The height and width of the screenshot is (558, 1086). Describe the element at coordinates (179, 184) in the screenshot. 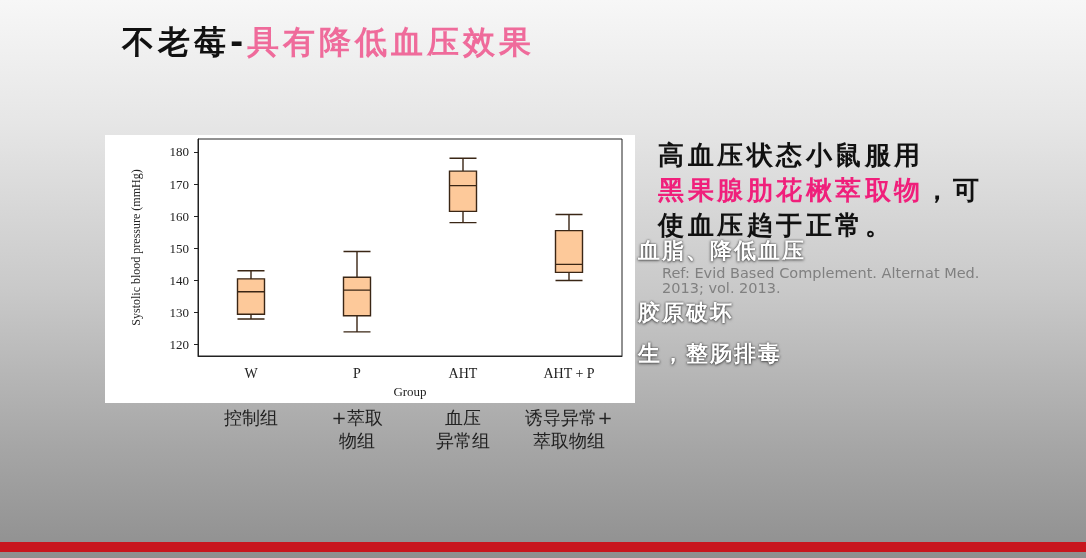

I see `y-tick-label: 170` at that location.